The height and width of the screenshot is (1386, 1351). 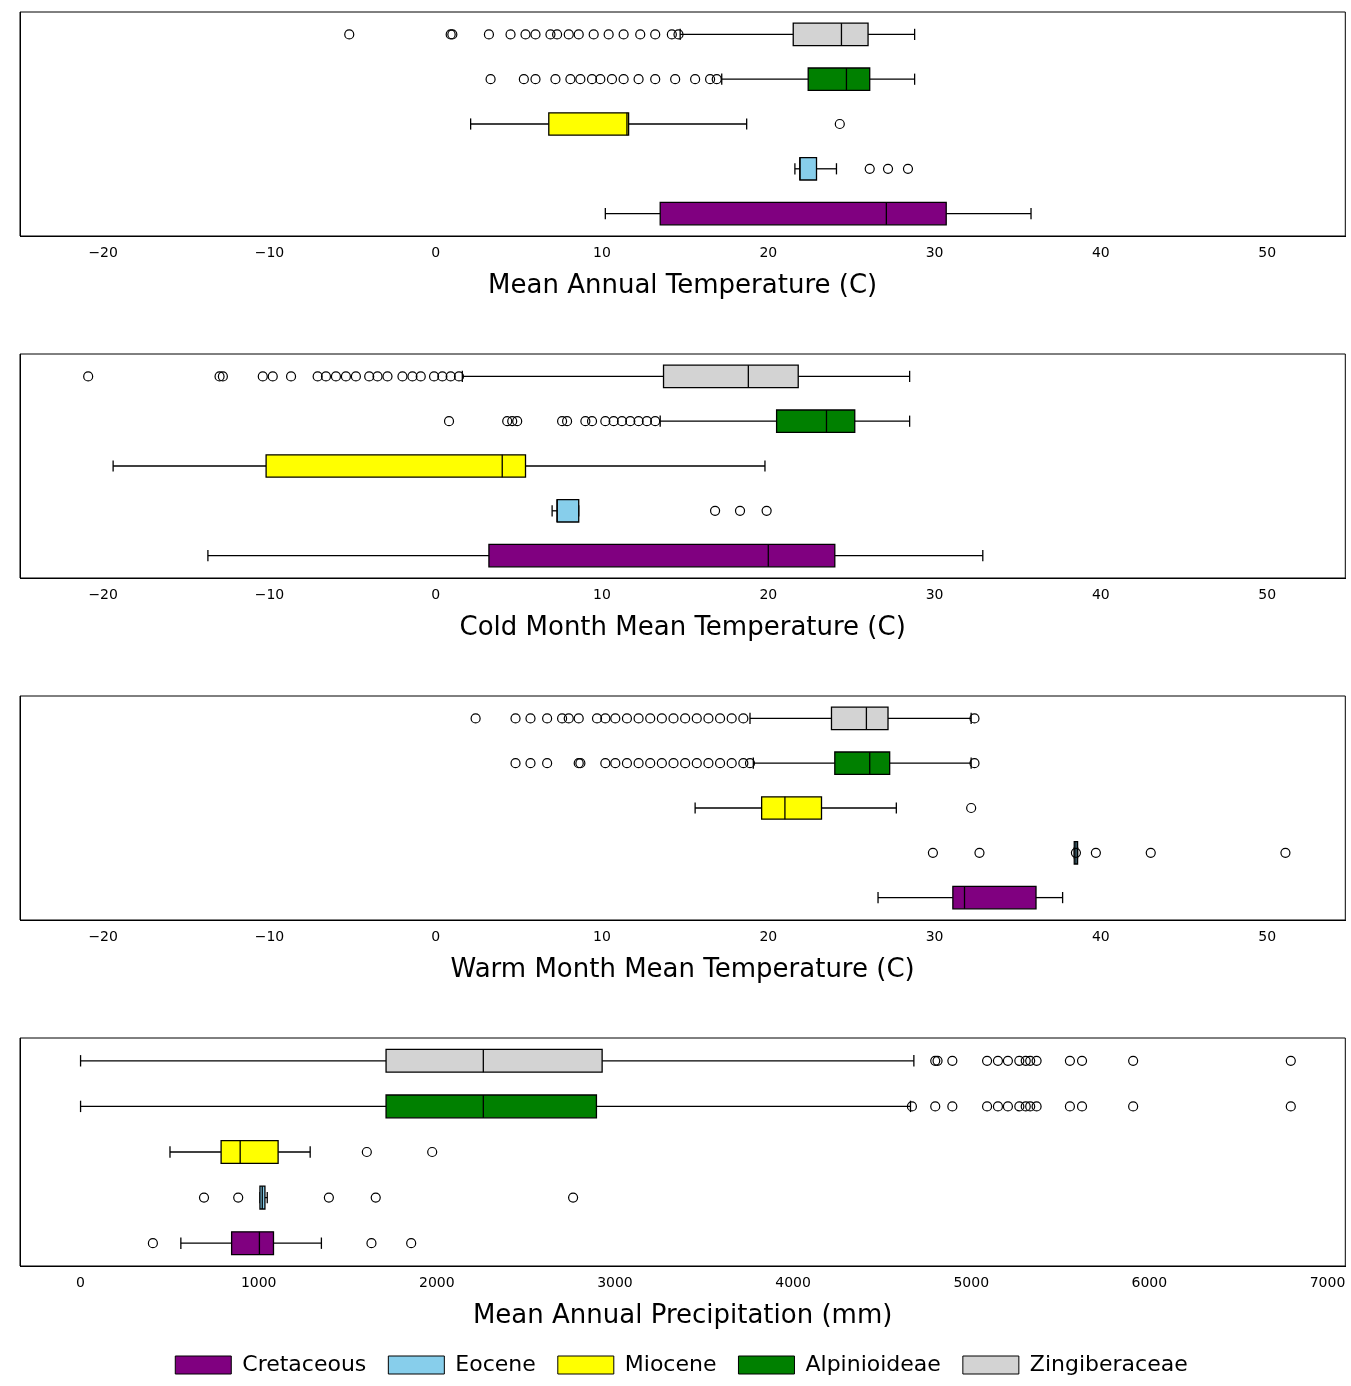 I want to click on x-tick-label: 7000, so click(x=1327, y=1282).